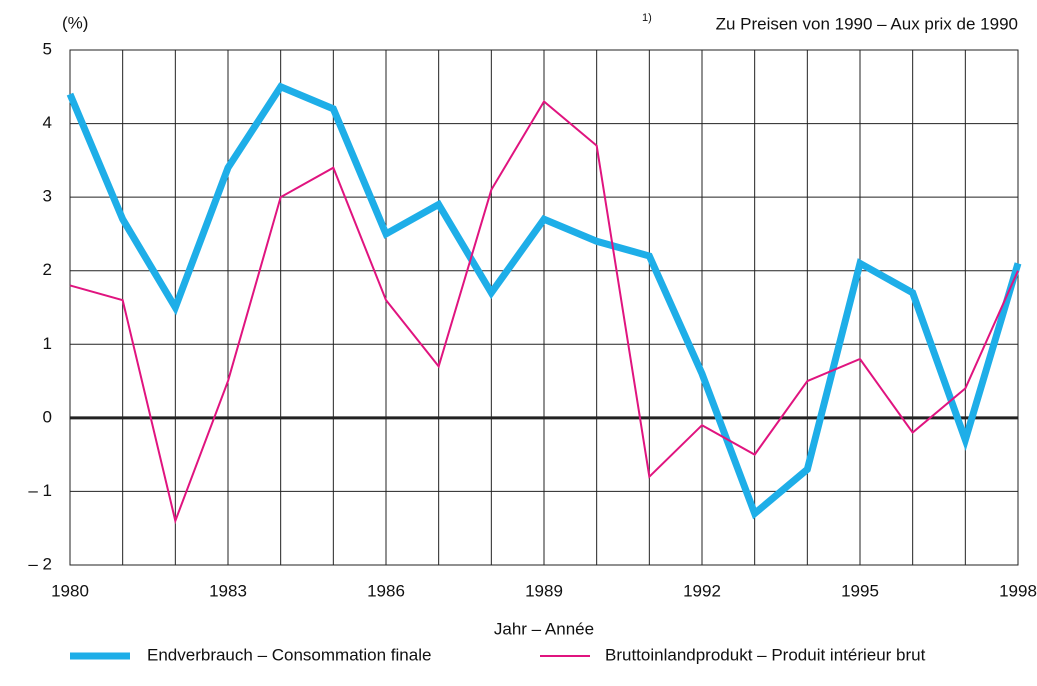  Describe the element at coordinates (544, 590) in the screenshot. I see `x-tick-label: 1989` at that location.